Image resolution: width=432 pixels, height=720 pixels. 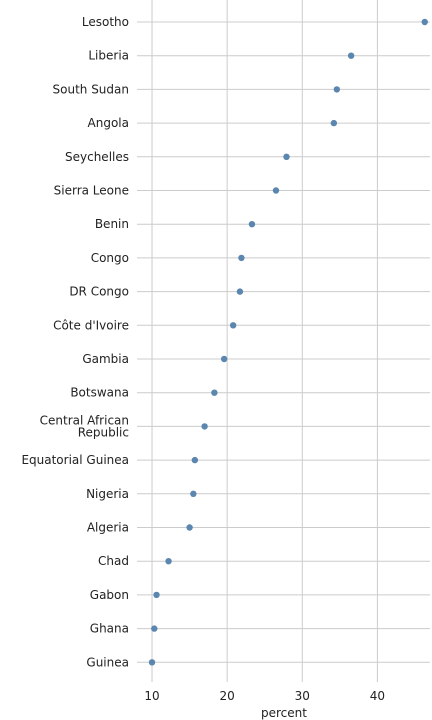 I want to click on category-label: Côte d'Ivoire, so click(x=91, y=325).